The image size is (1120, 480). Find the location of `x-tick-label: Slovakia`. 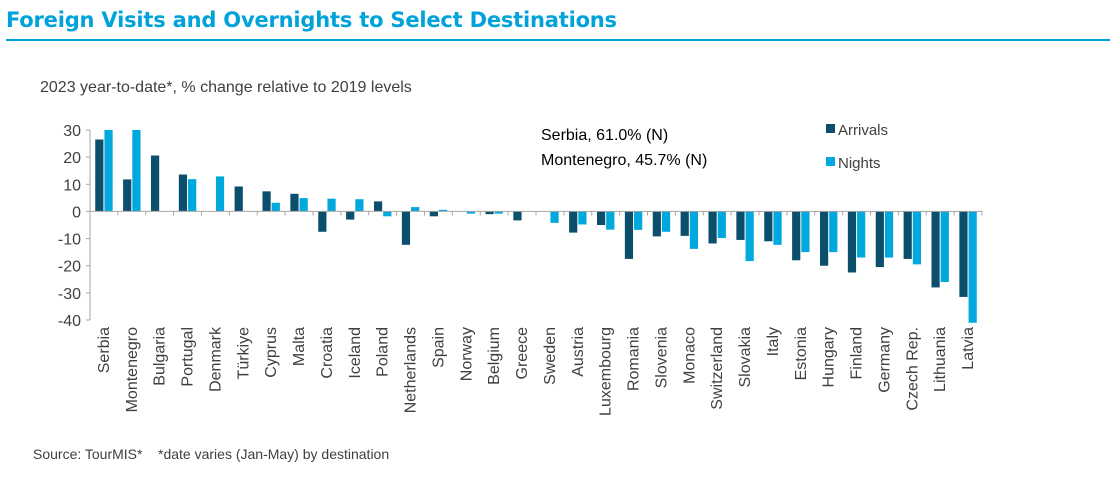

x-tick-label: Slovakia is located at coordinates (745, 357).